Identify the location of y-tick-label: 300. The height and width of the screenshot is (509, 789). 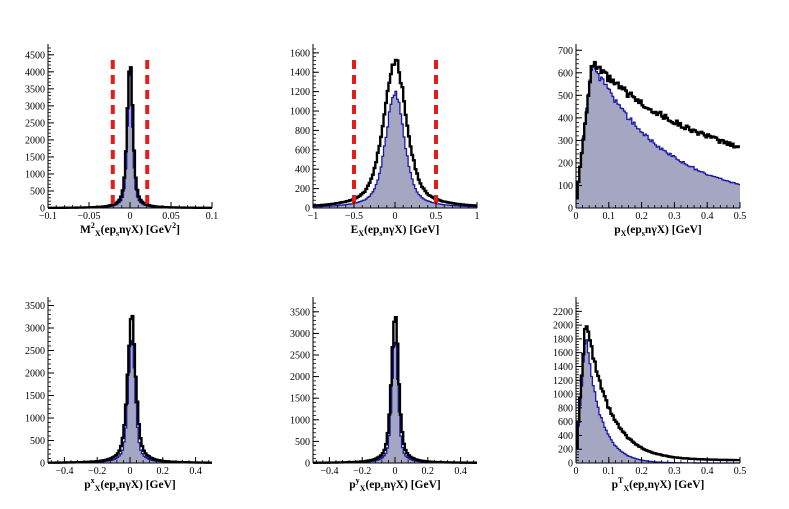
(565, 141).